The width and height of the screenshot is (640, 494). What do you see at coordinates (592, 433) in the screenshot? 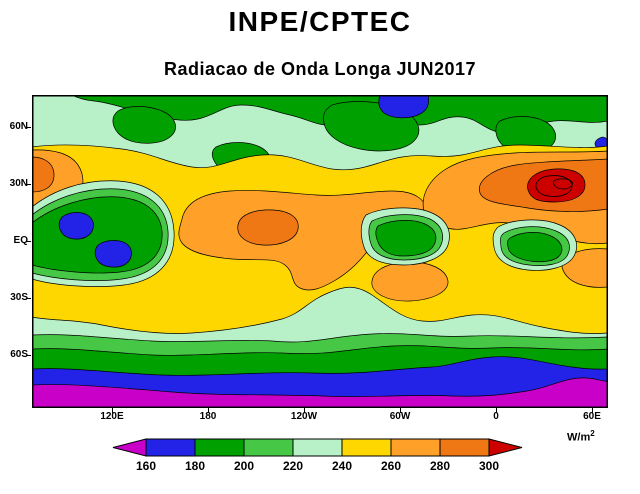
I see `unit-exponent: 2` at bounding box center [592, 433].